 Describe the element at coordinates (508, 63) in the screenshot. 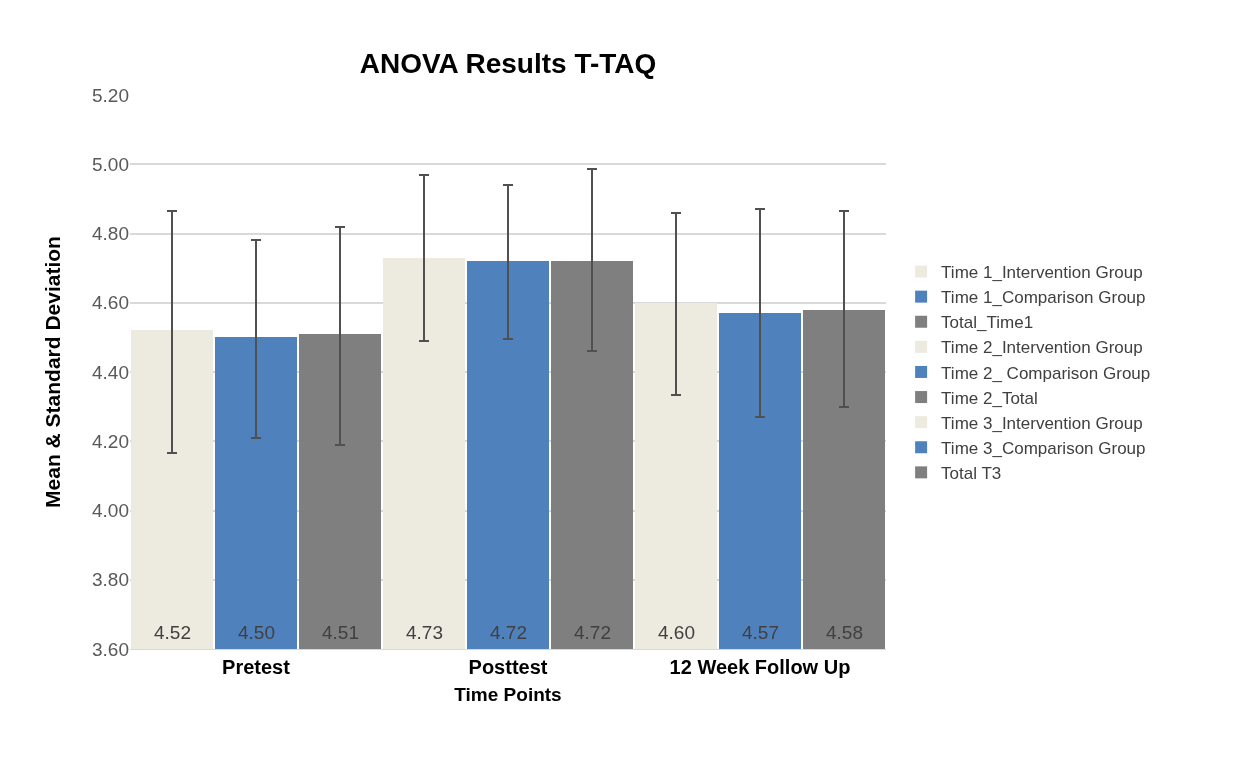

I see `chart-title: ANOVA Results T-TAQ` at that location.